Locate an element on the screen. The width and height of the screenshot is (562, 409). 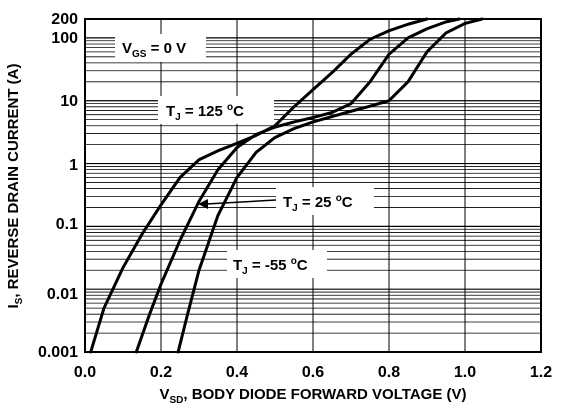
tj125-label-box is located at coordinates (216, 110).